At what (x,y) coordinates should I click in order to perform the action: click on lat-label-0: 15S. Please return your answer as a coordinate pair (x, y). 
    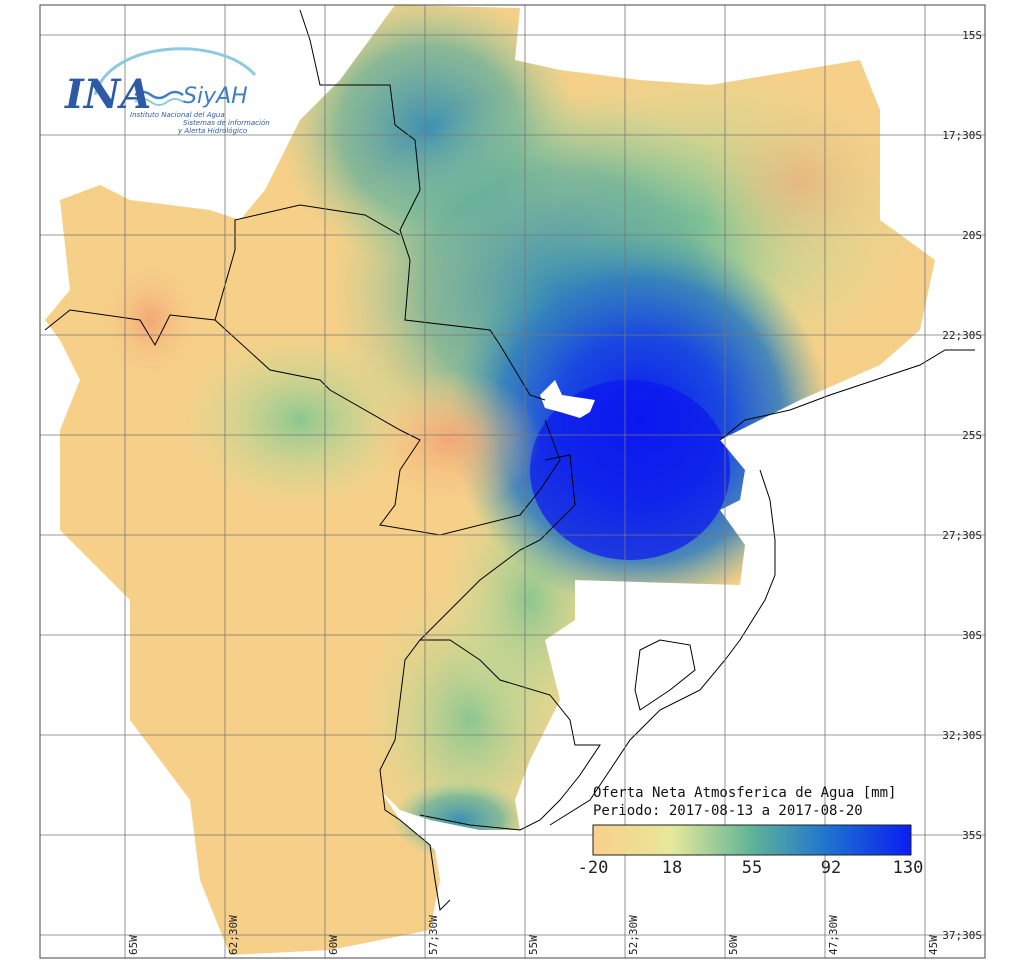
    Looking at the image, I should click on (972, 35).